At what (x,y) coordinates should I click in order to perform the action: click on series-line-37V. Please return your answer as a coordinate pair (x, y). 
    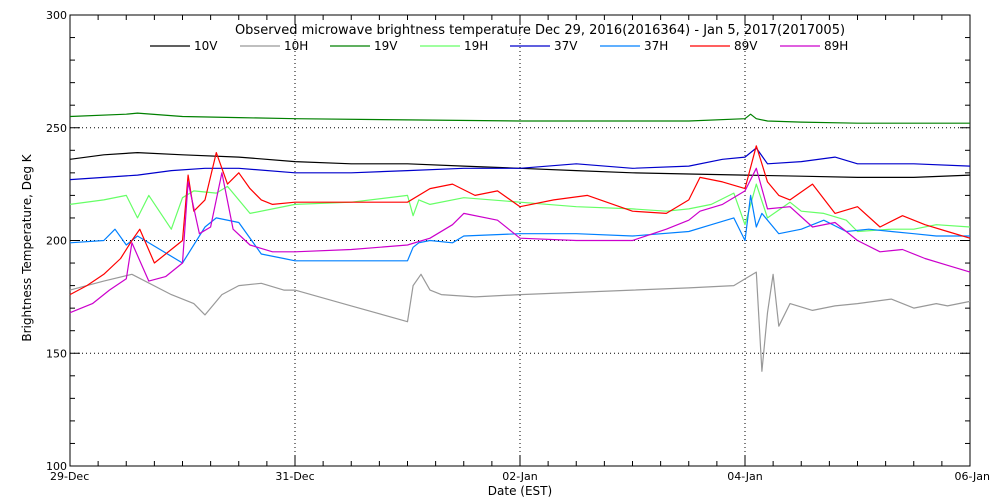
    Looking at the image, I should click on (520, 164).